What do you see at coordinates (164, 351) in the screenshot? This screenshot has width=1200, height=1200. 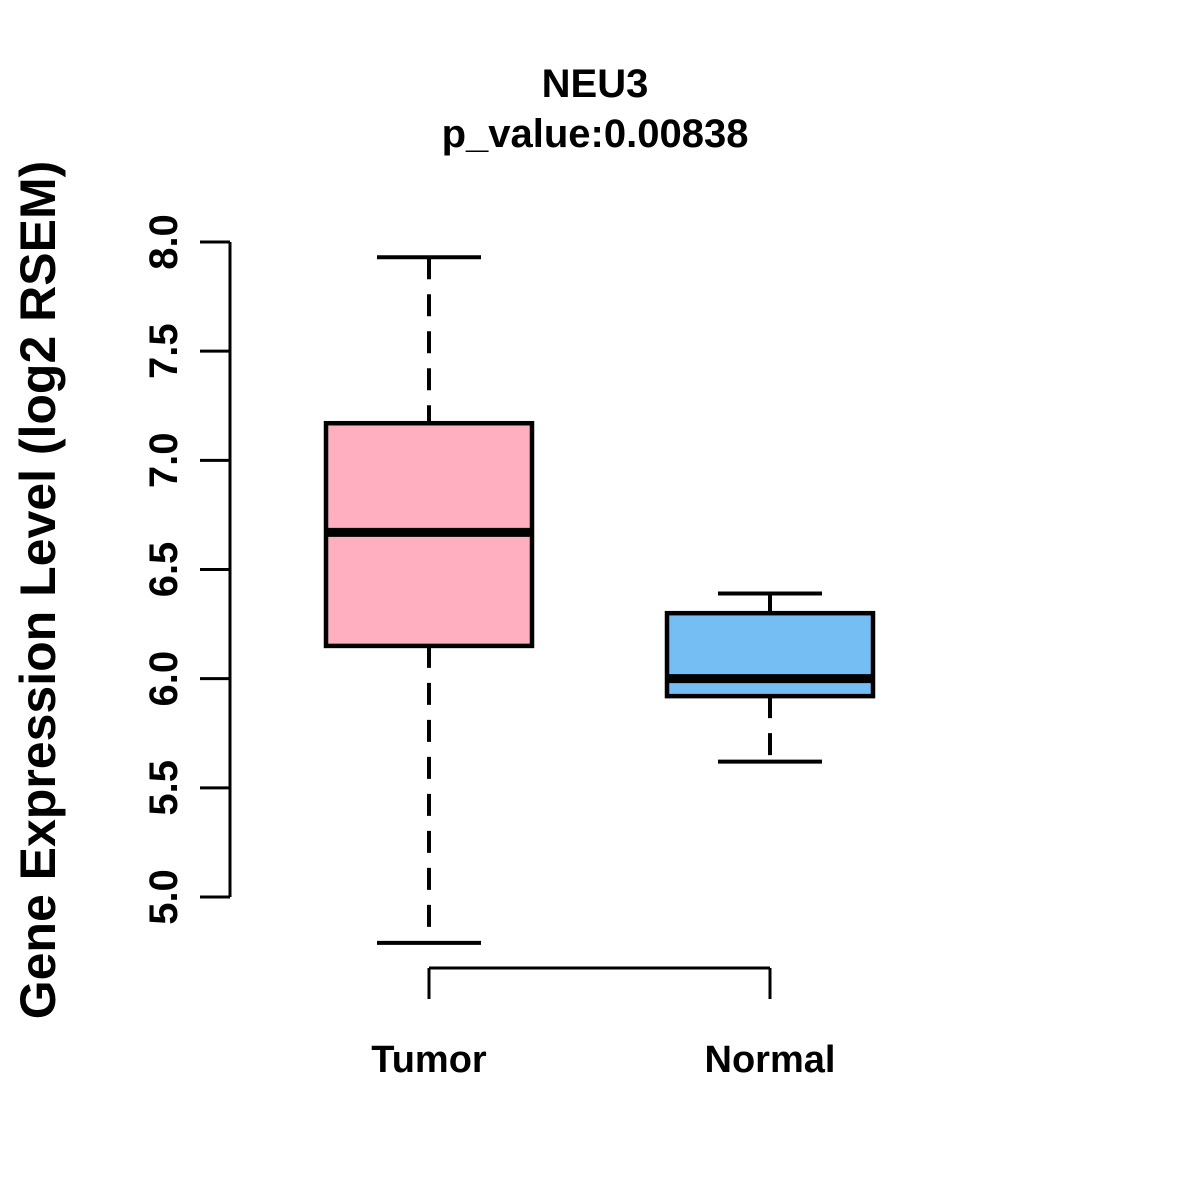 I see `y-axis-tick-label: 7.5` at bounding box center [164, 351].